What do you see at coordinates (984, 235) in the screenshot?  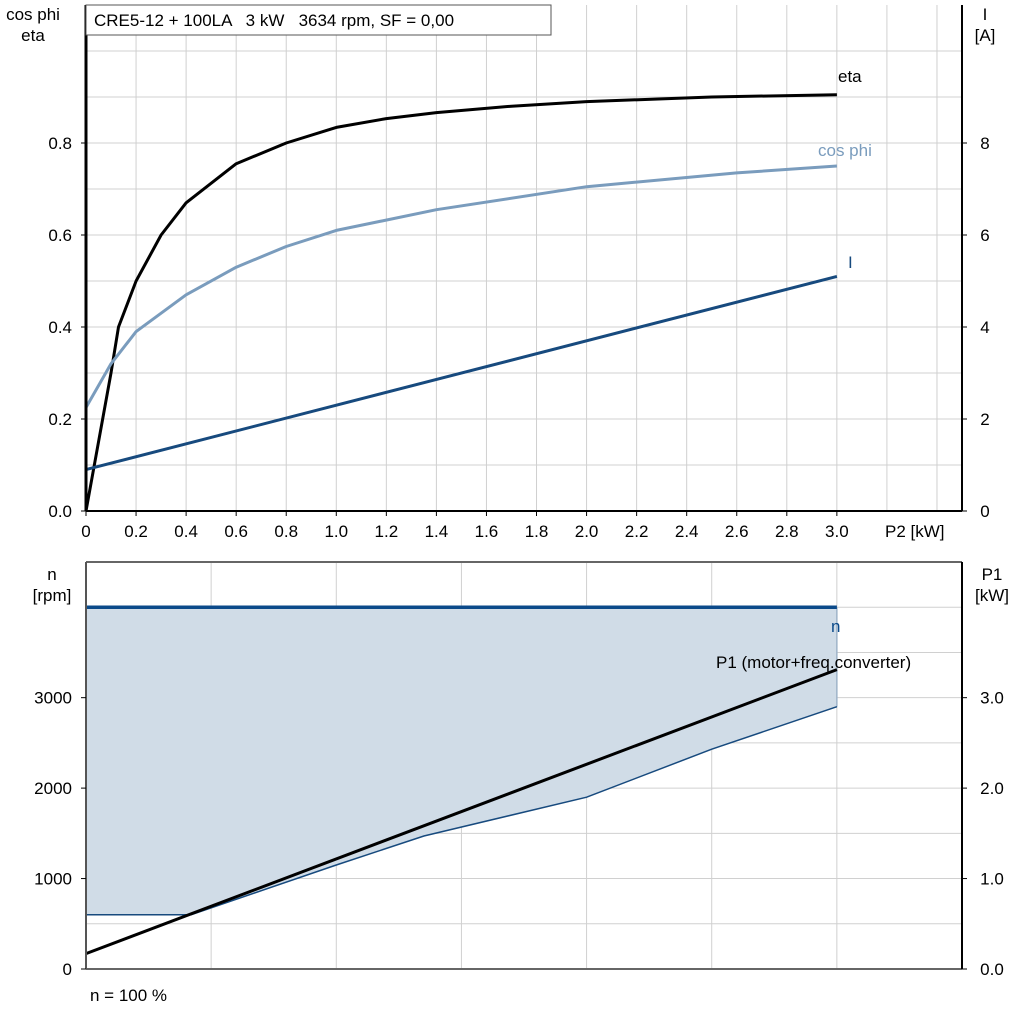 I see `y-right-tick-label: 6` at bounding box center [984, 235].